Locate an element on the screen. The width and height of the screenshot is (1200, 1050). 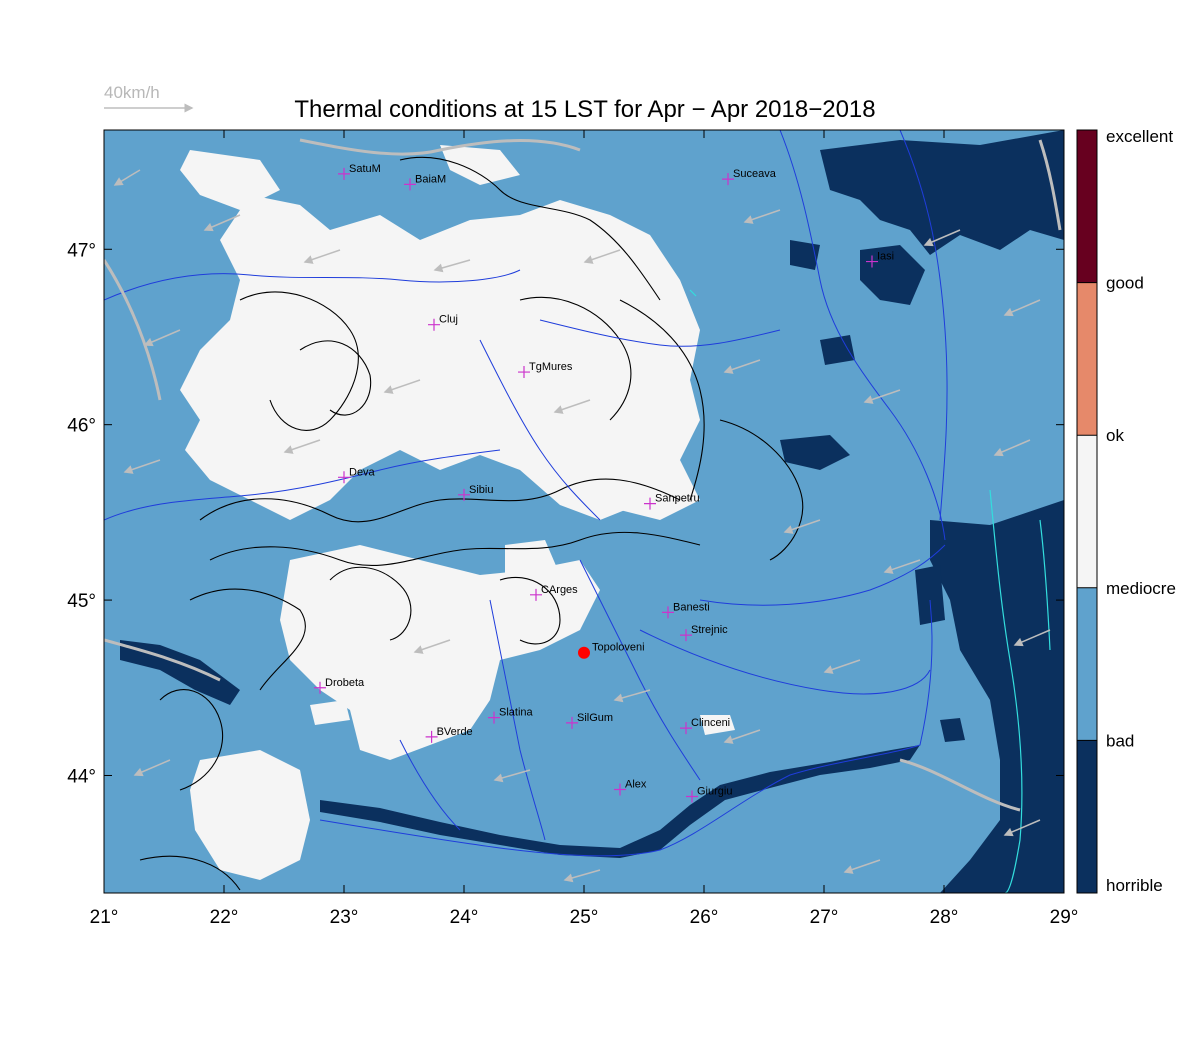
lon-tick-label: 23° is located at coordinates (344, 917).